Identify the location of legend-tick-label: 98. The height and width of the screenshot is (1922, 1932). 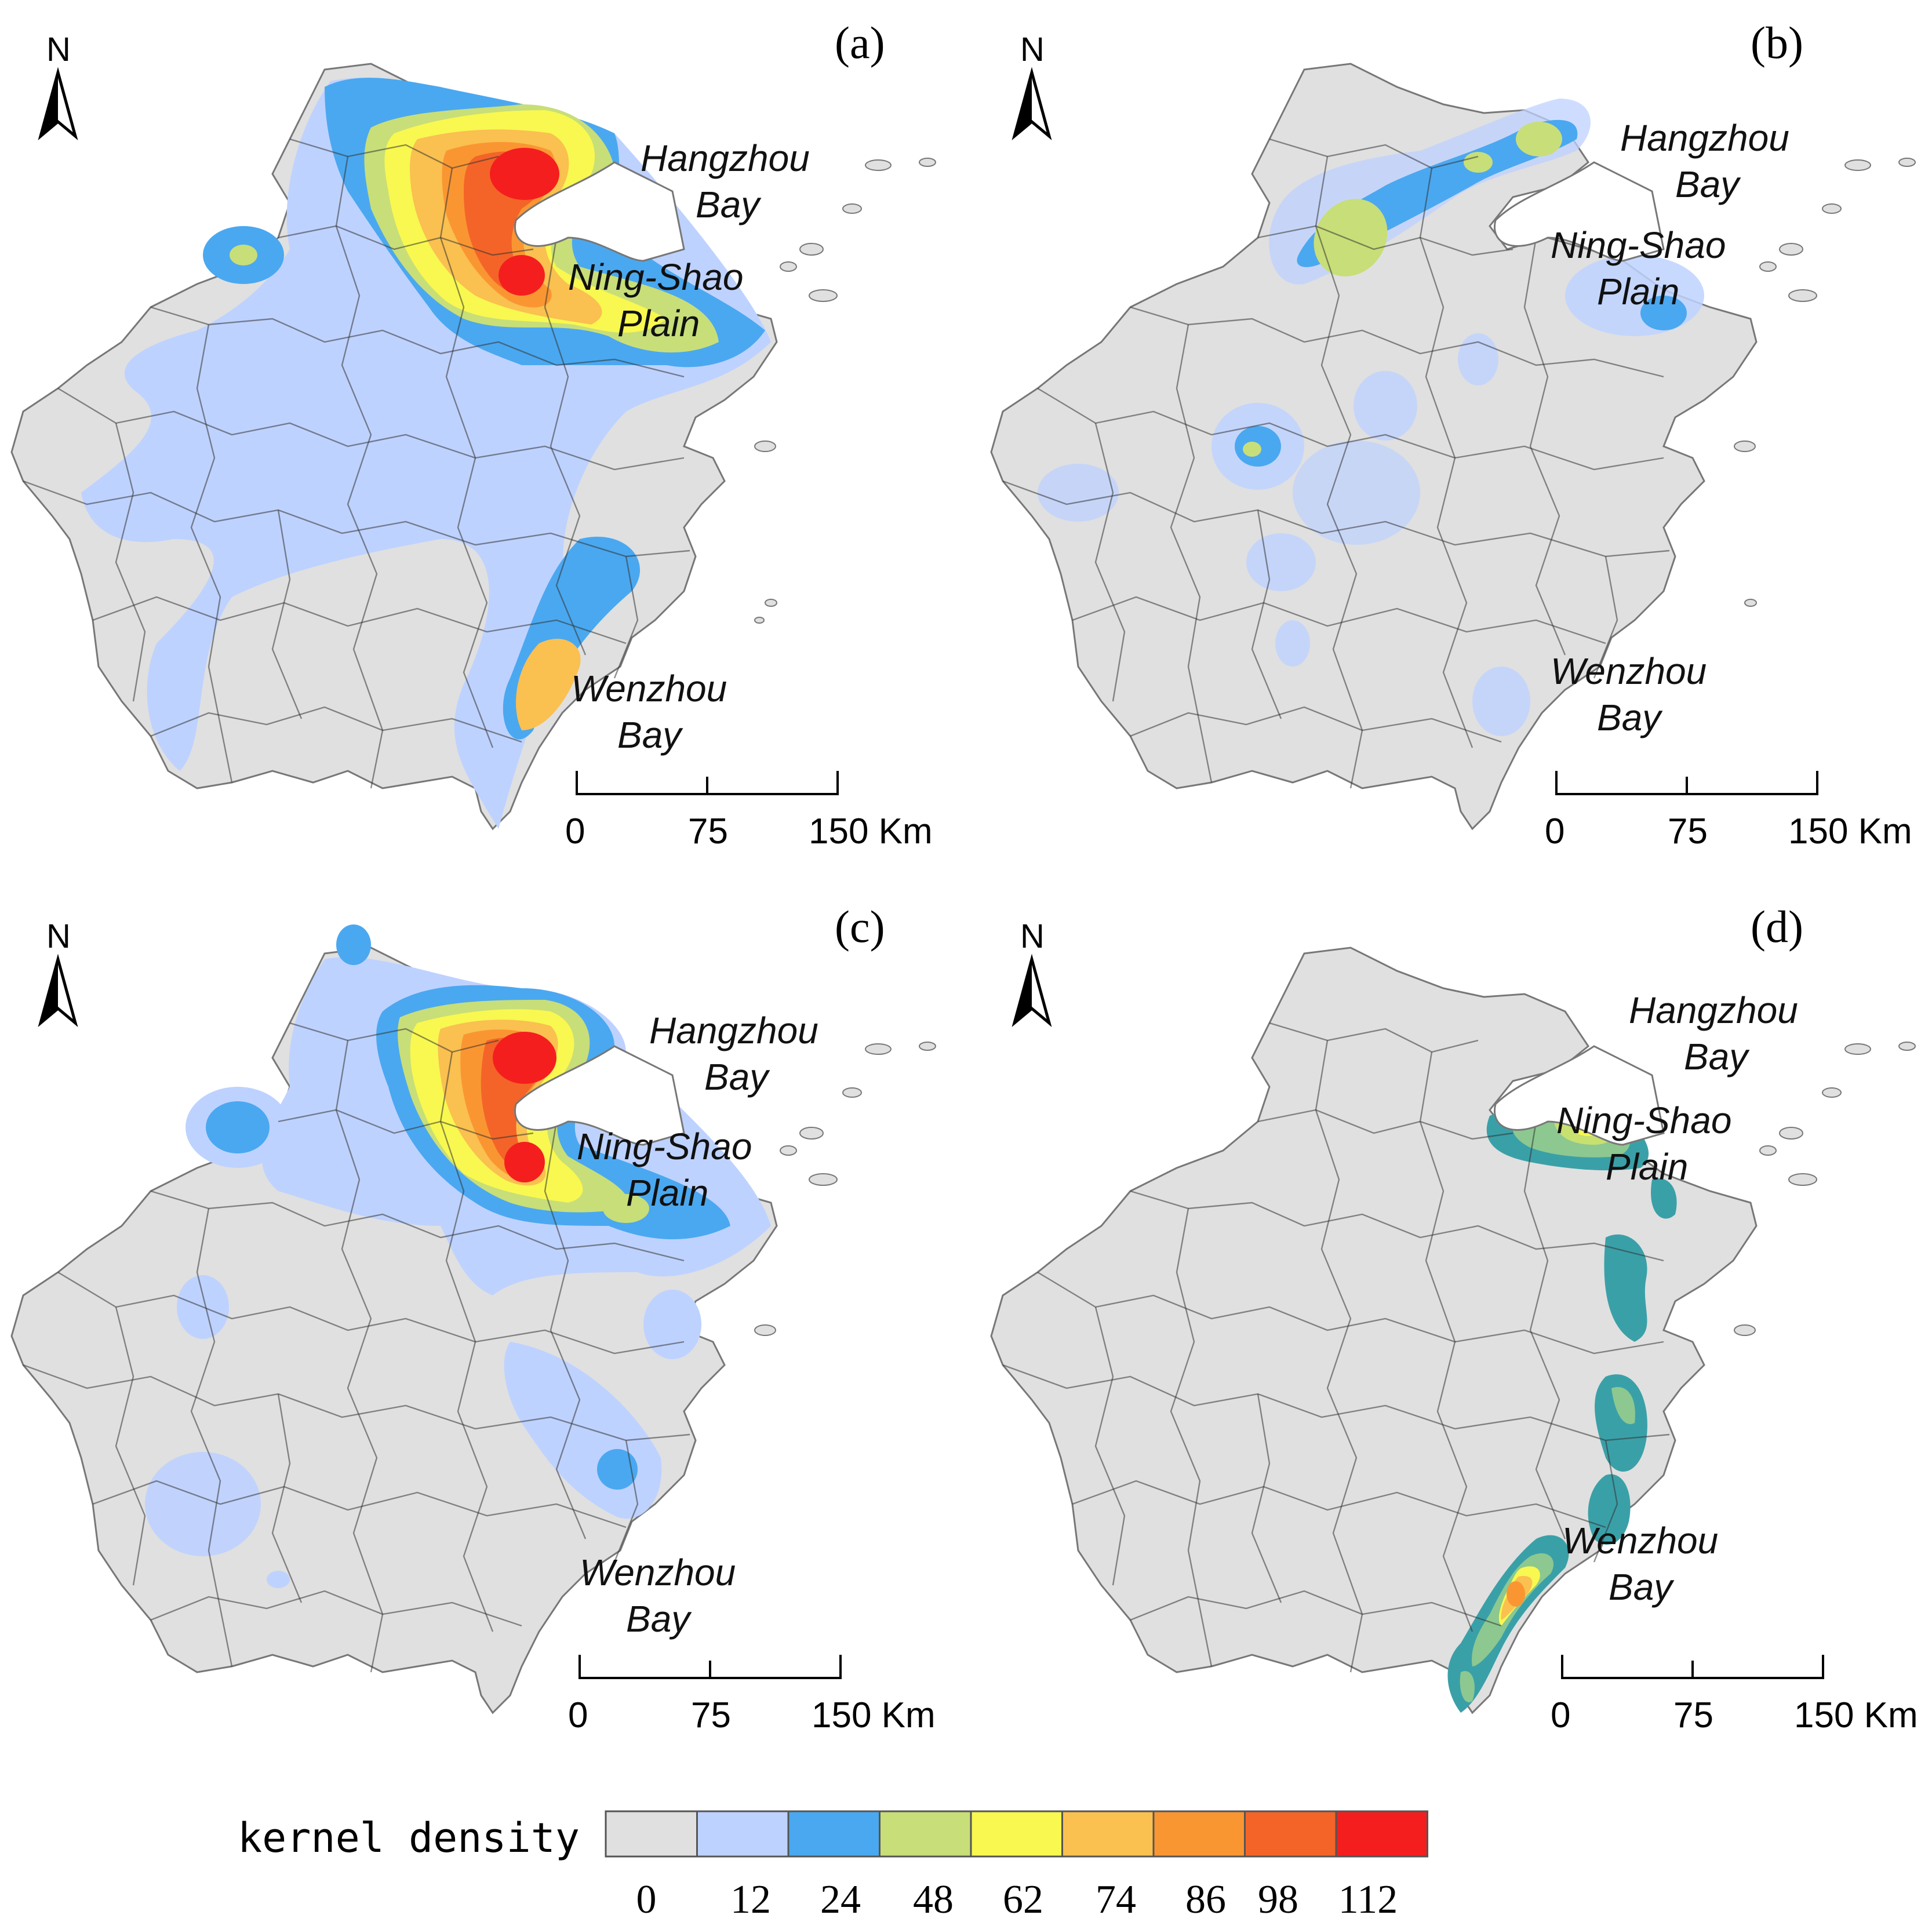
(1278, 1899).